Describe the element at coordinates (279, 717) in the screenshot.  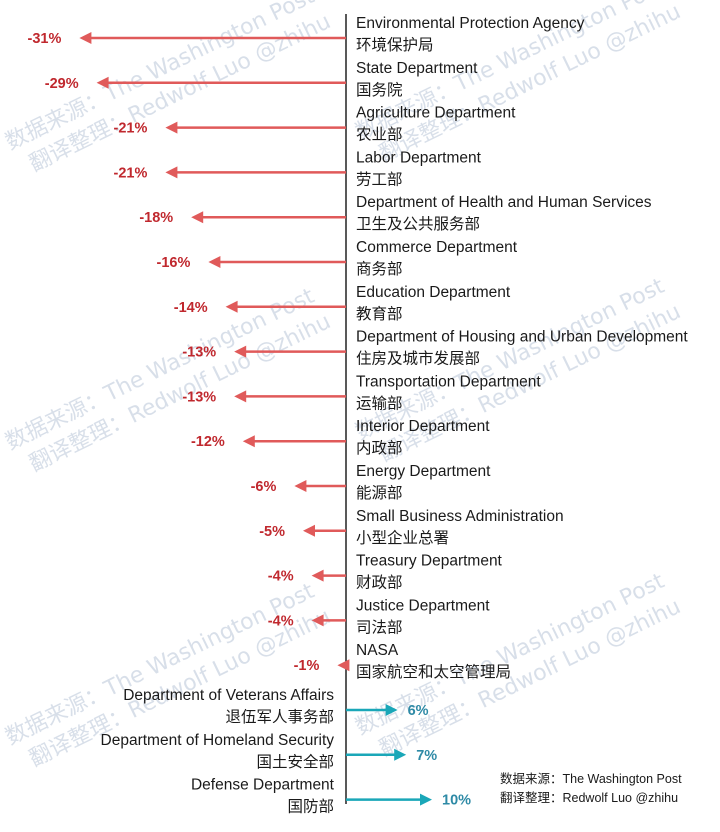
I see `department-label-cn: 退伍军人事务部` at that location.